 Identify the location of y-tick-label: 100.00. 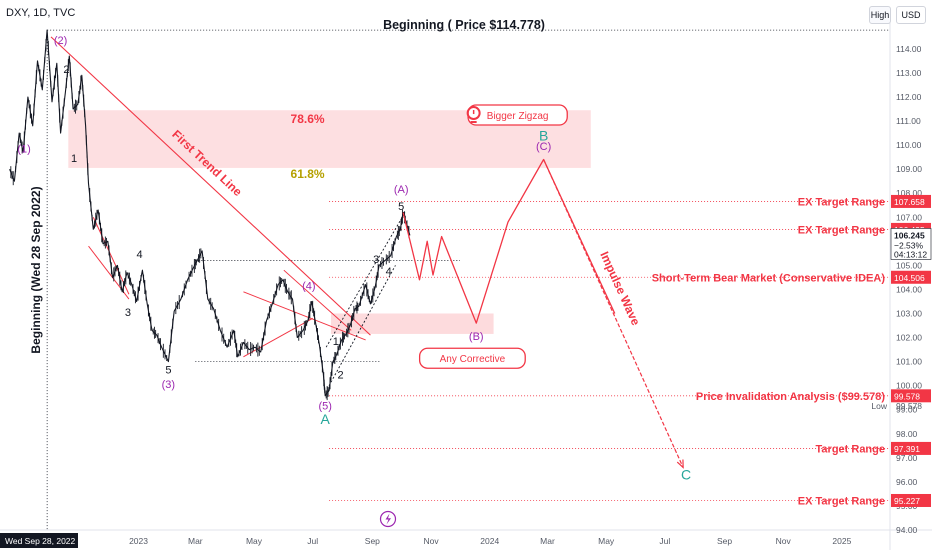
(909, 386).